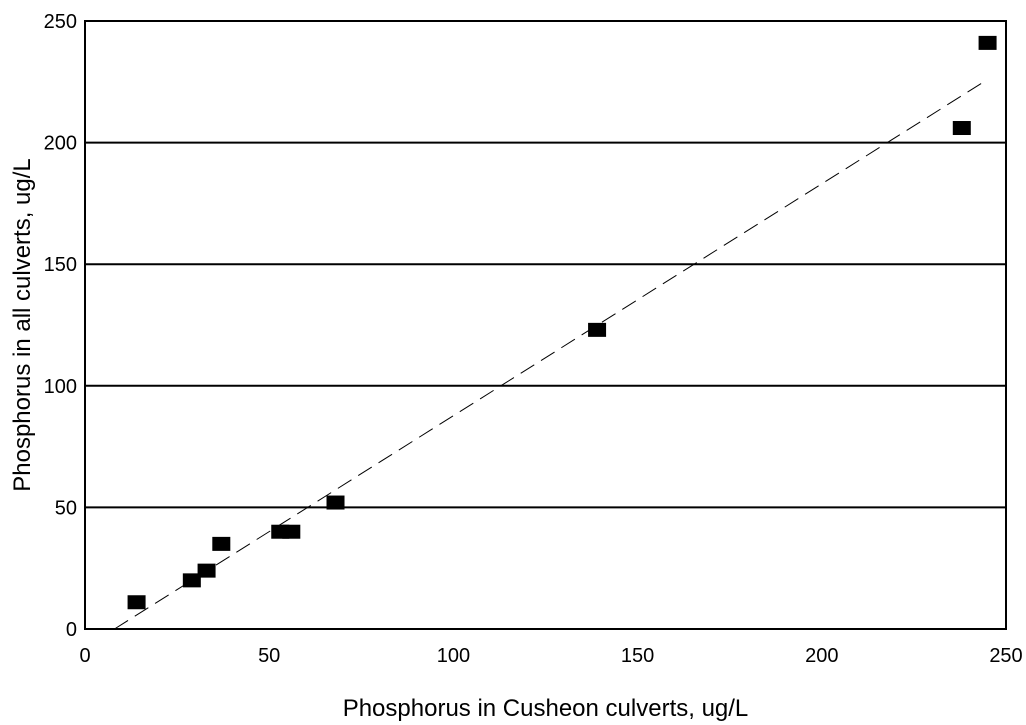  I want to click on y-tick-label: 250, so click(60, 22).